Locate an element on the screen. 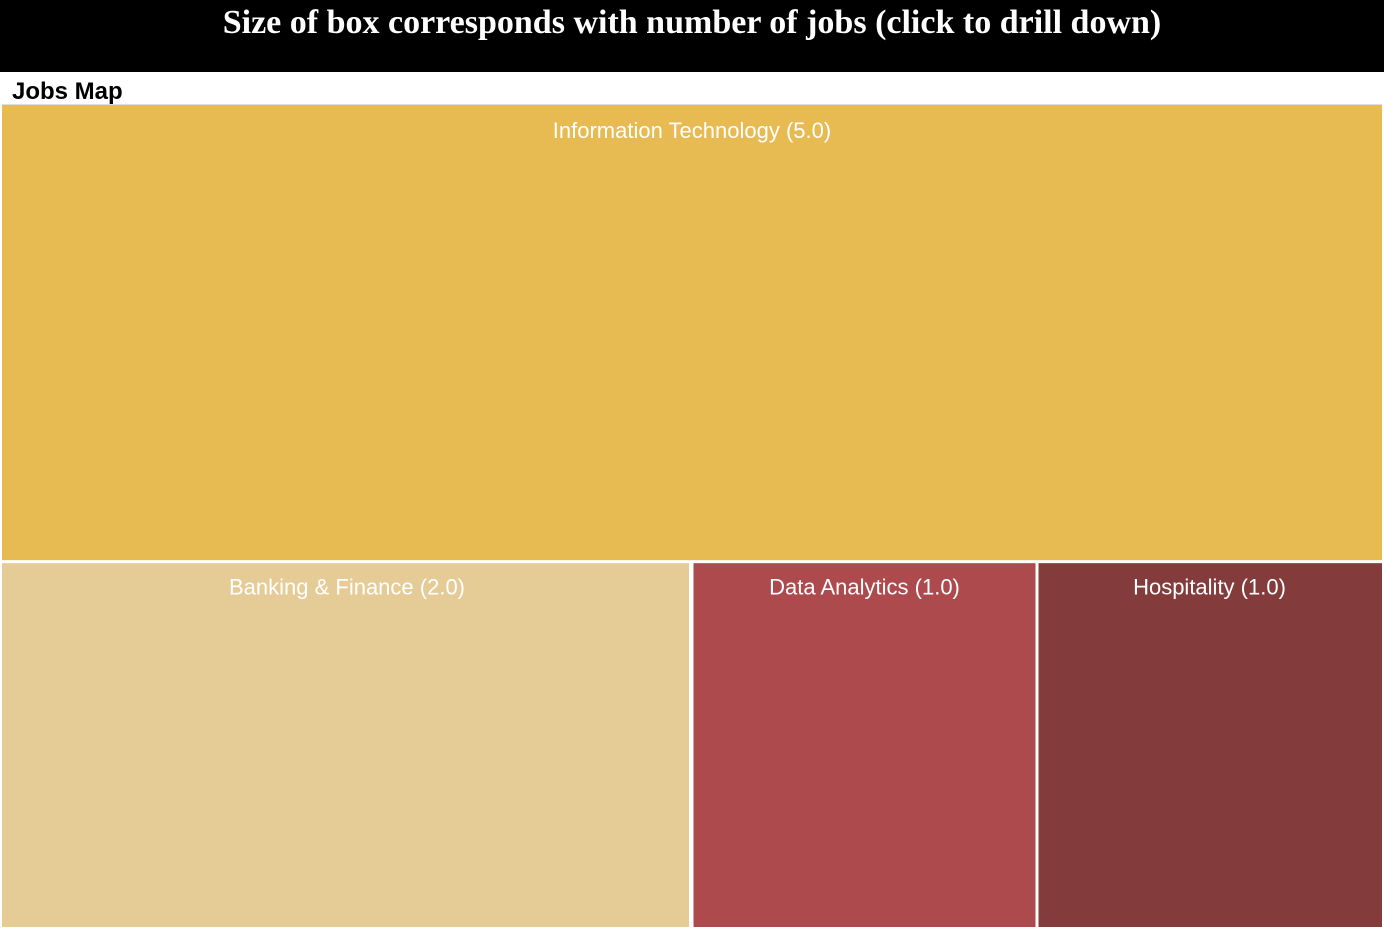 The height and width of the screenshot is (930, 1384). treemap-tile-label: Hospitality (1.0) is located at coordinates (1209, 587).